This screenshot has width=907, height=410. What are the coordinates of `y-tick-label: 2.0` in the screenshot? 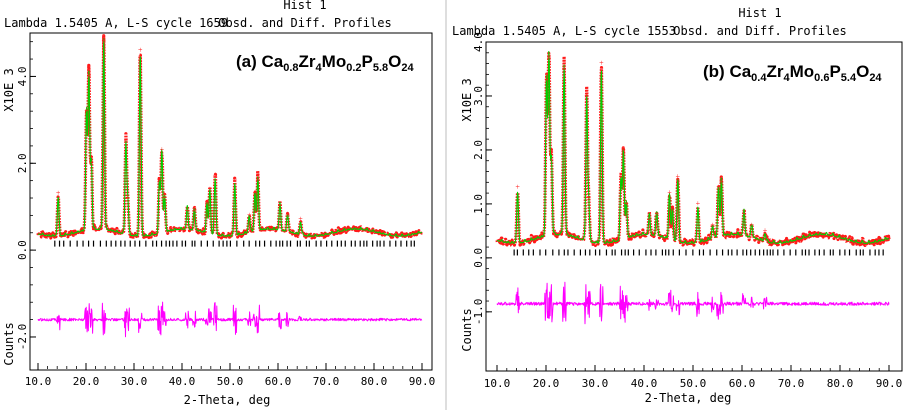 It's located at (478, 150).